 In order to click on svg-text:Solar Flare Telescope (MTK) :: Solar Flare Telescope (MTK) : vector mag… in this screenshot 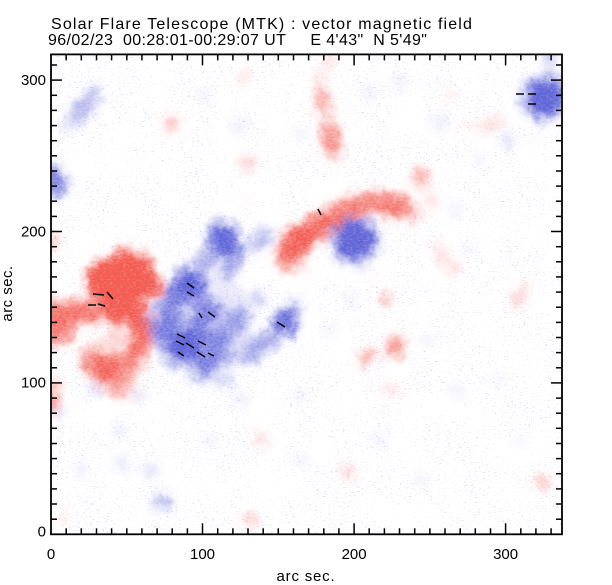, I will do `click(262, 24)`.